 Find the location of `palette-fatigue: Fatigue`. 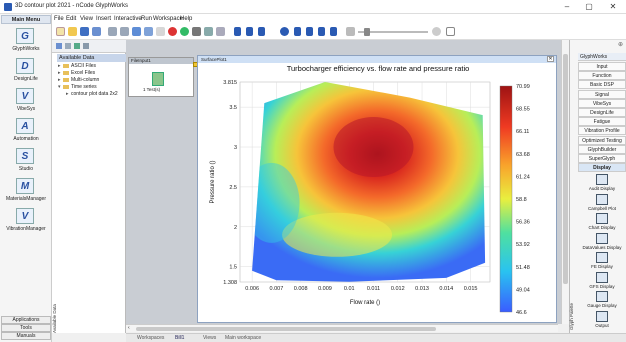

palette-fatigue: Fatigue is located at coordinates (602, 122).